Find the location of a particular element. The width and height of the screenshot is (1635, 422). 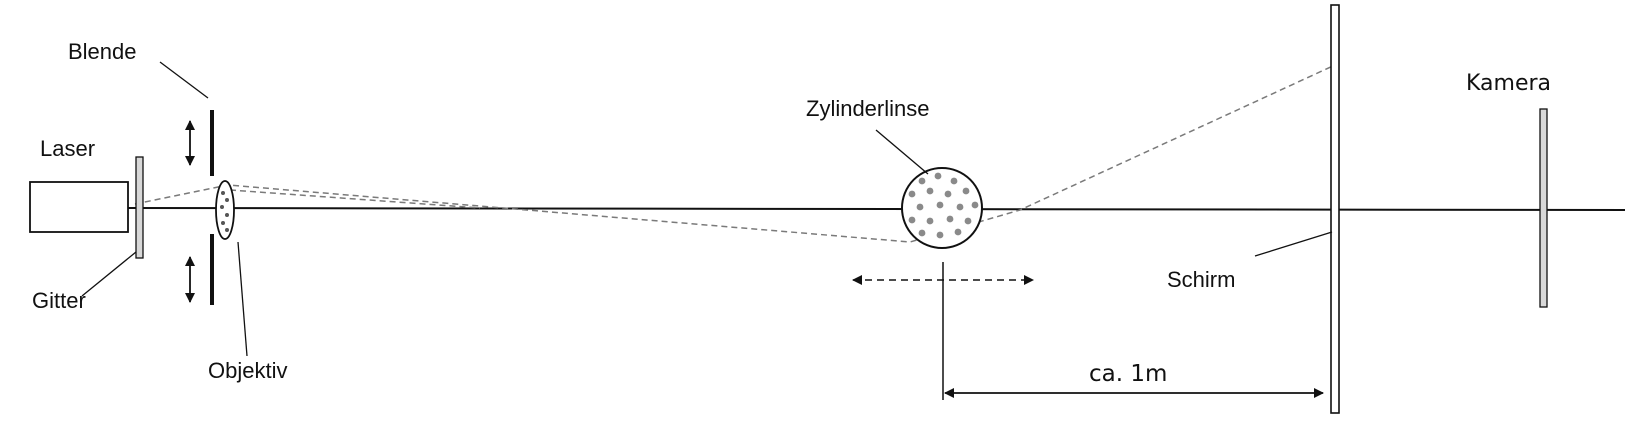

label-zylinderlinse: Zylinderlinse is located at coordinates (868, 108).